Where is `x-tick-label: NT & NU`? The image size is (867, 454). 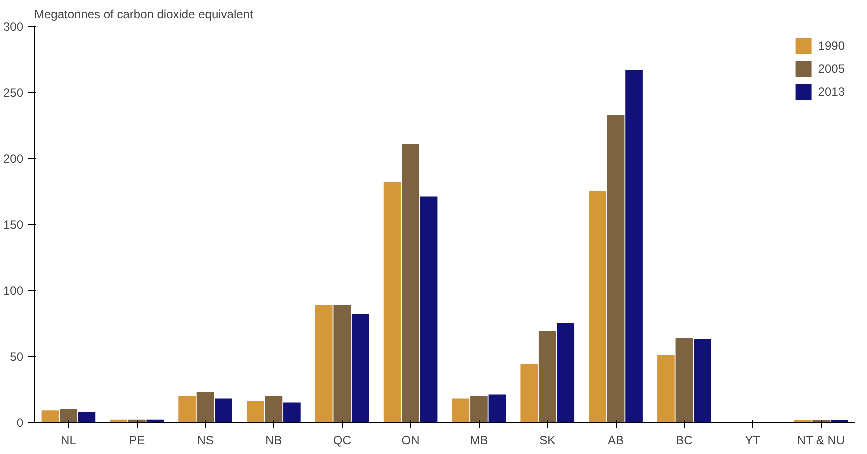 x-tick-label: NT & NU is located at coordinates (821, 441).